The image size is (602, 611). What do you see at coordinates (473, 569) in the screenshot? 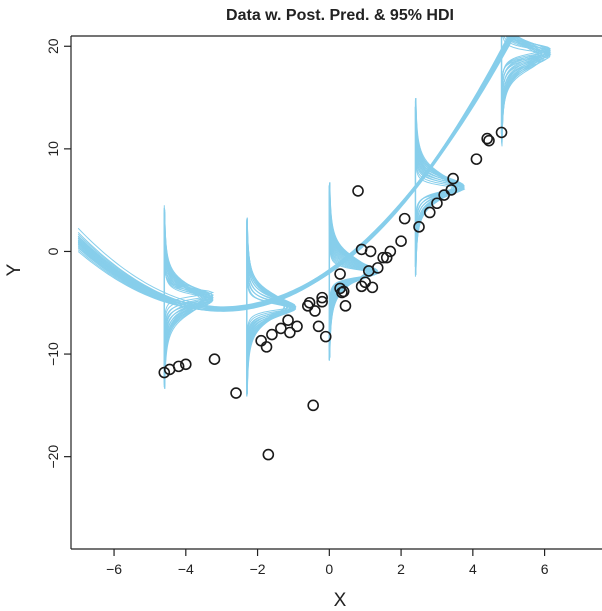
I see `x-tick-label: 4` at bounding box center [473, 569].